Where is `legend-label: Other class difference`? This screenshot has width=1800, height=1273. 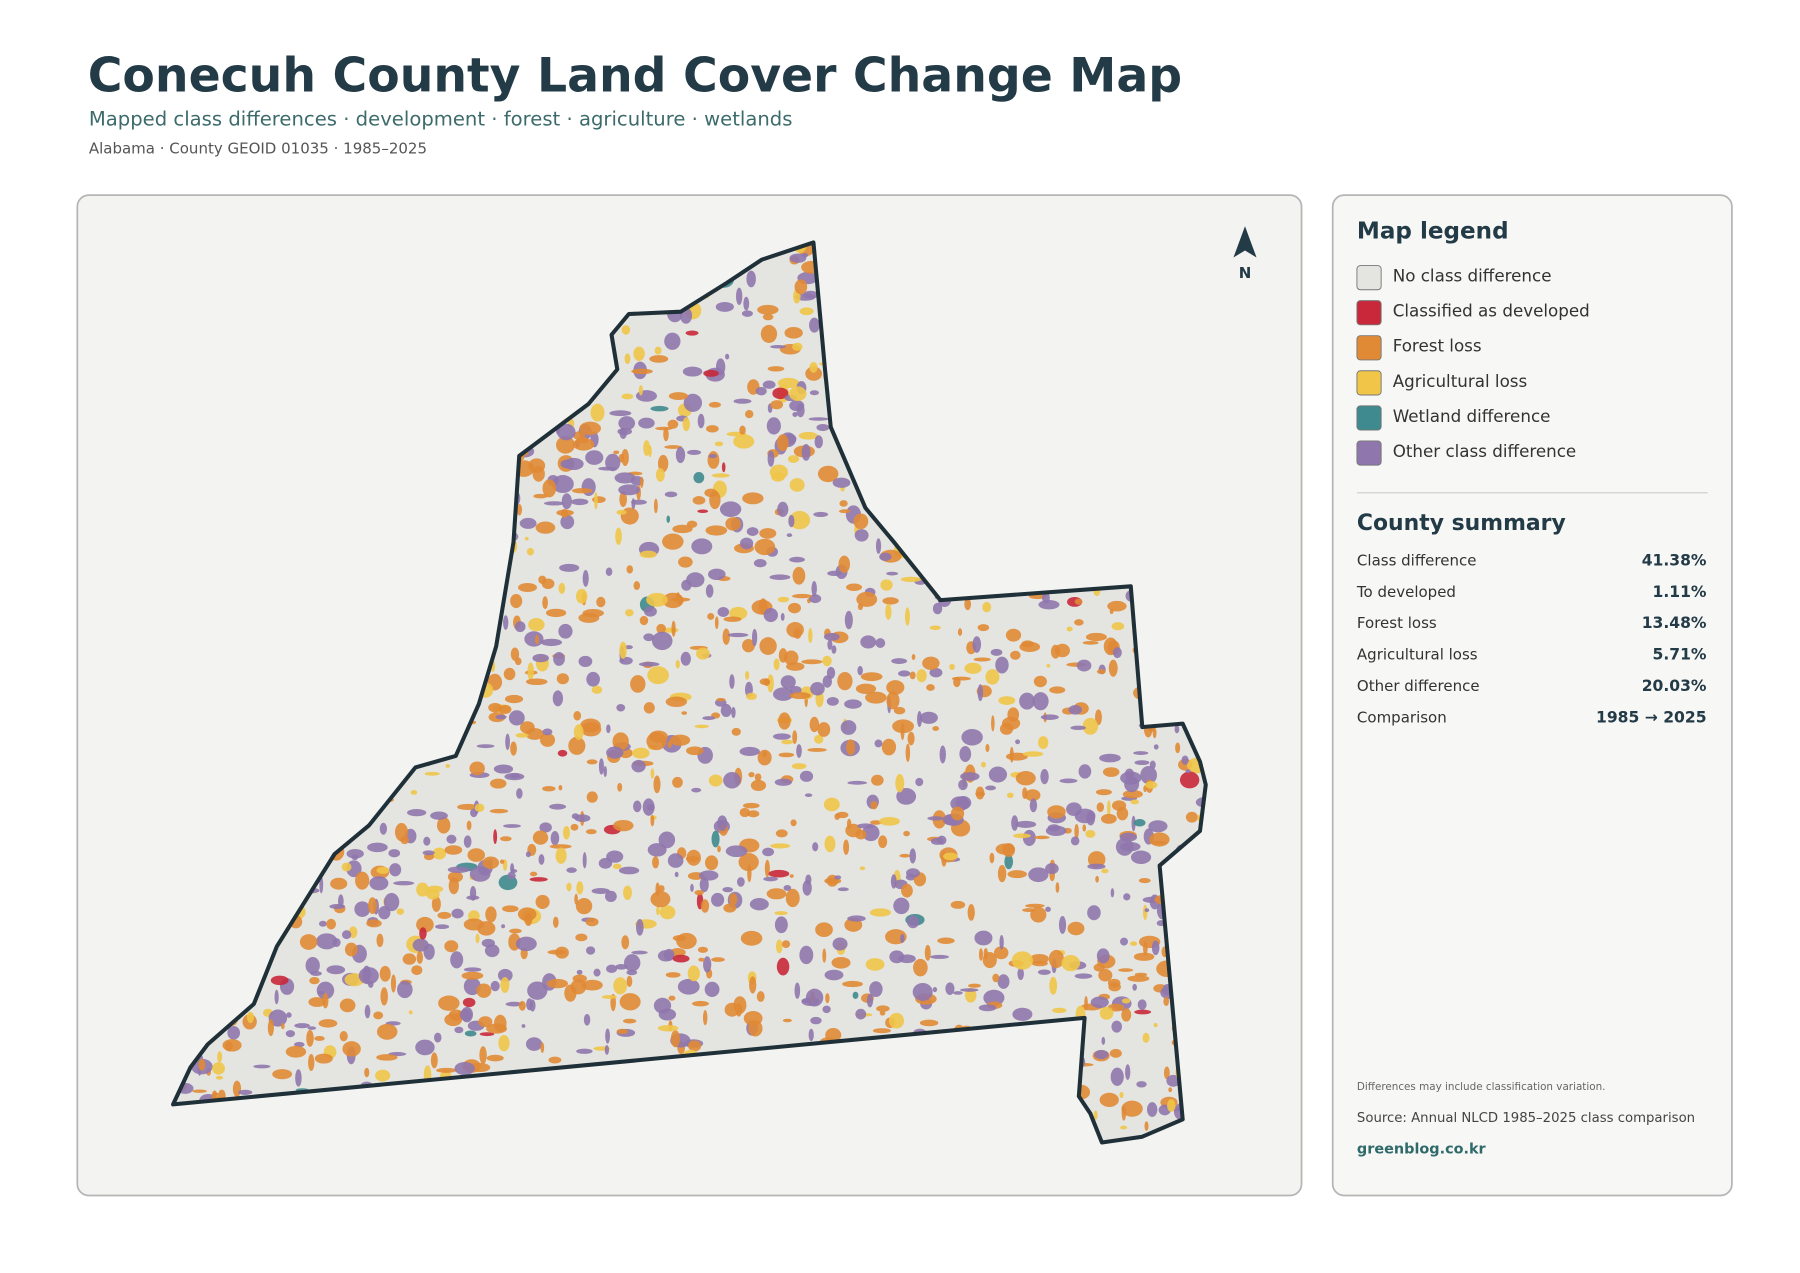
legend-label: Other class difference is located at coordinates (1485, 451).